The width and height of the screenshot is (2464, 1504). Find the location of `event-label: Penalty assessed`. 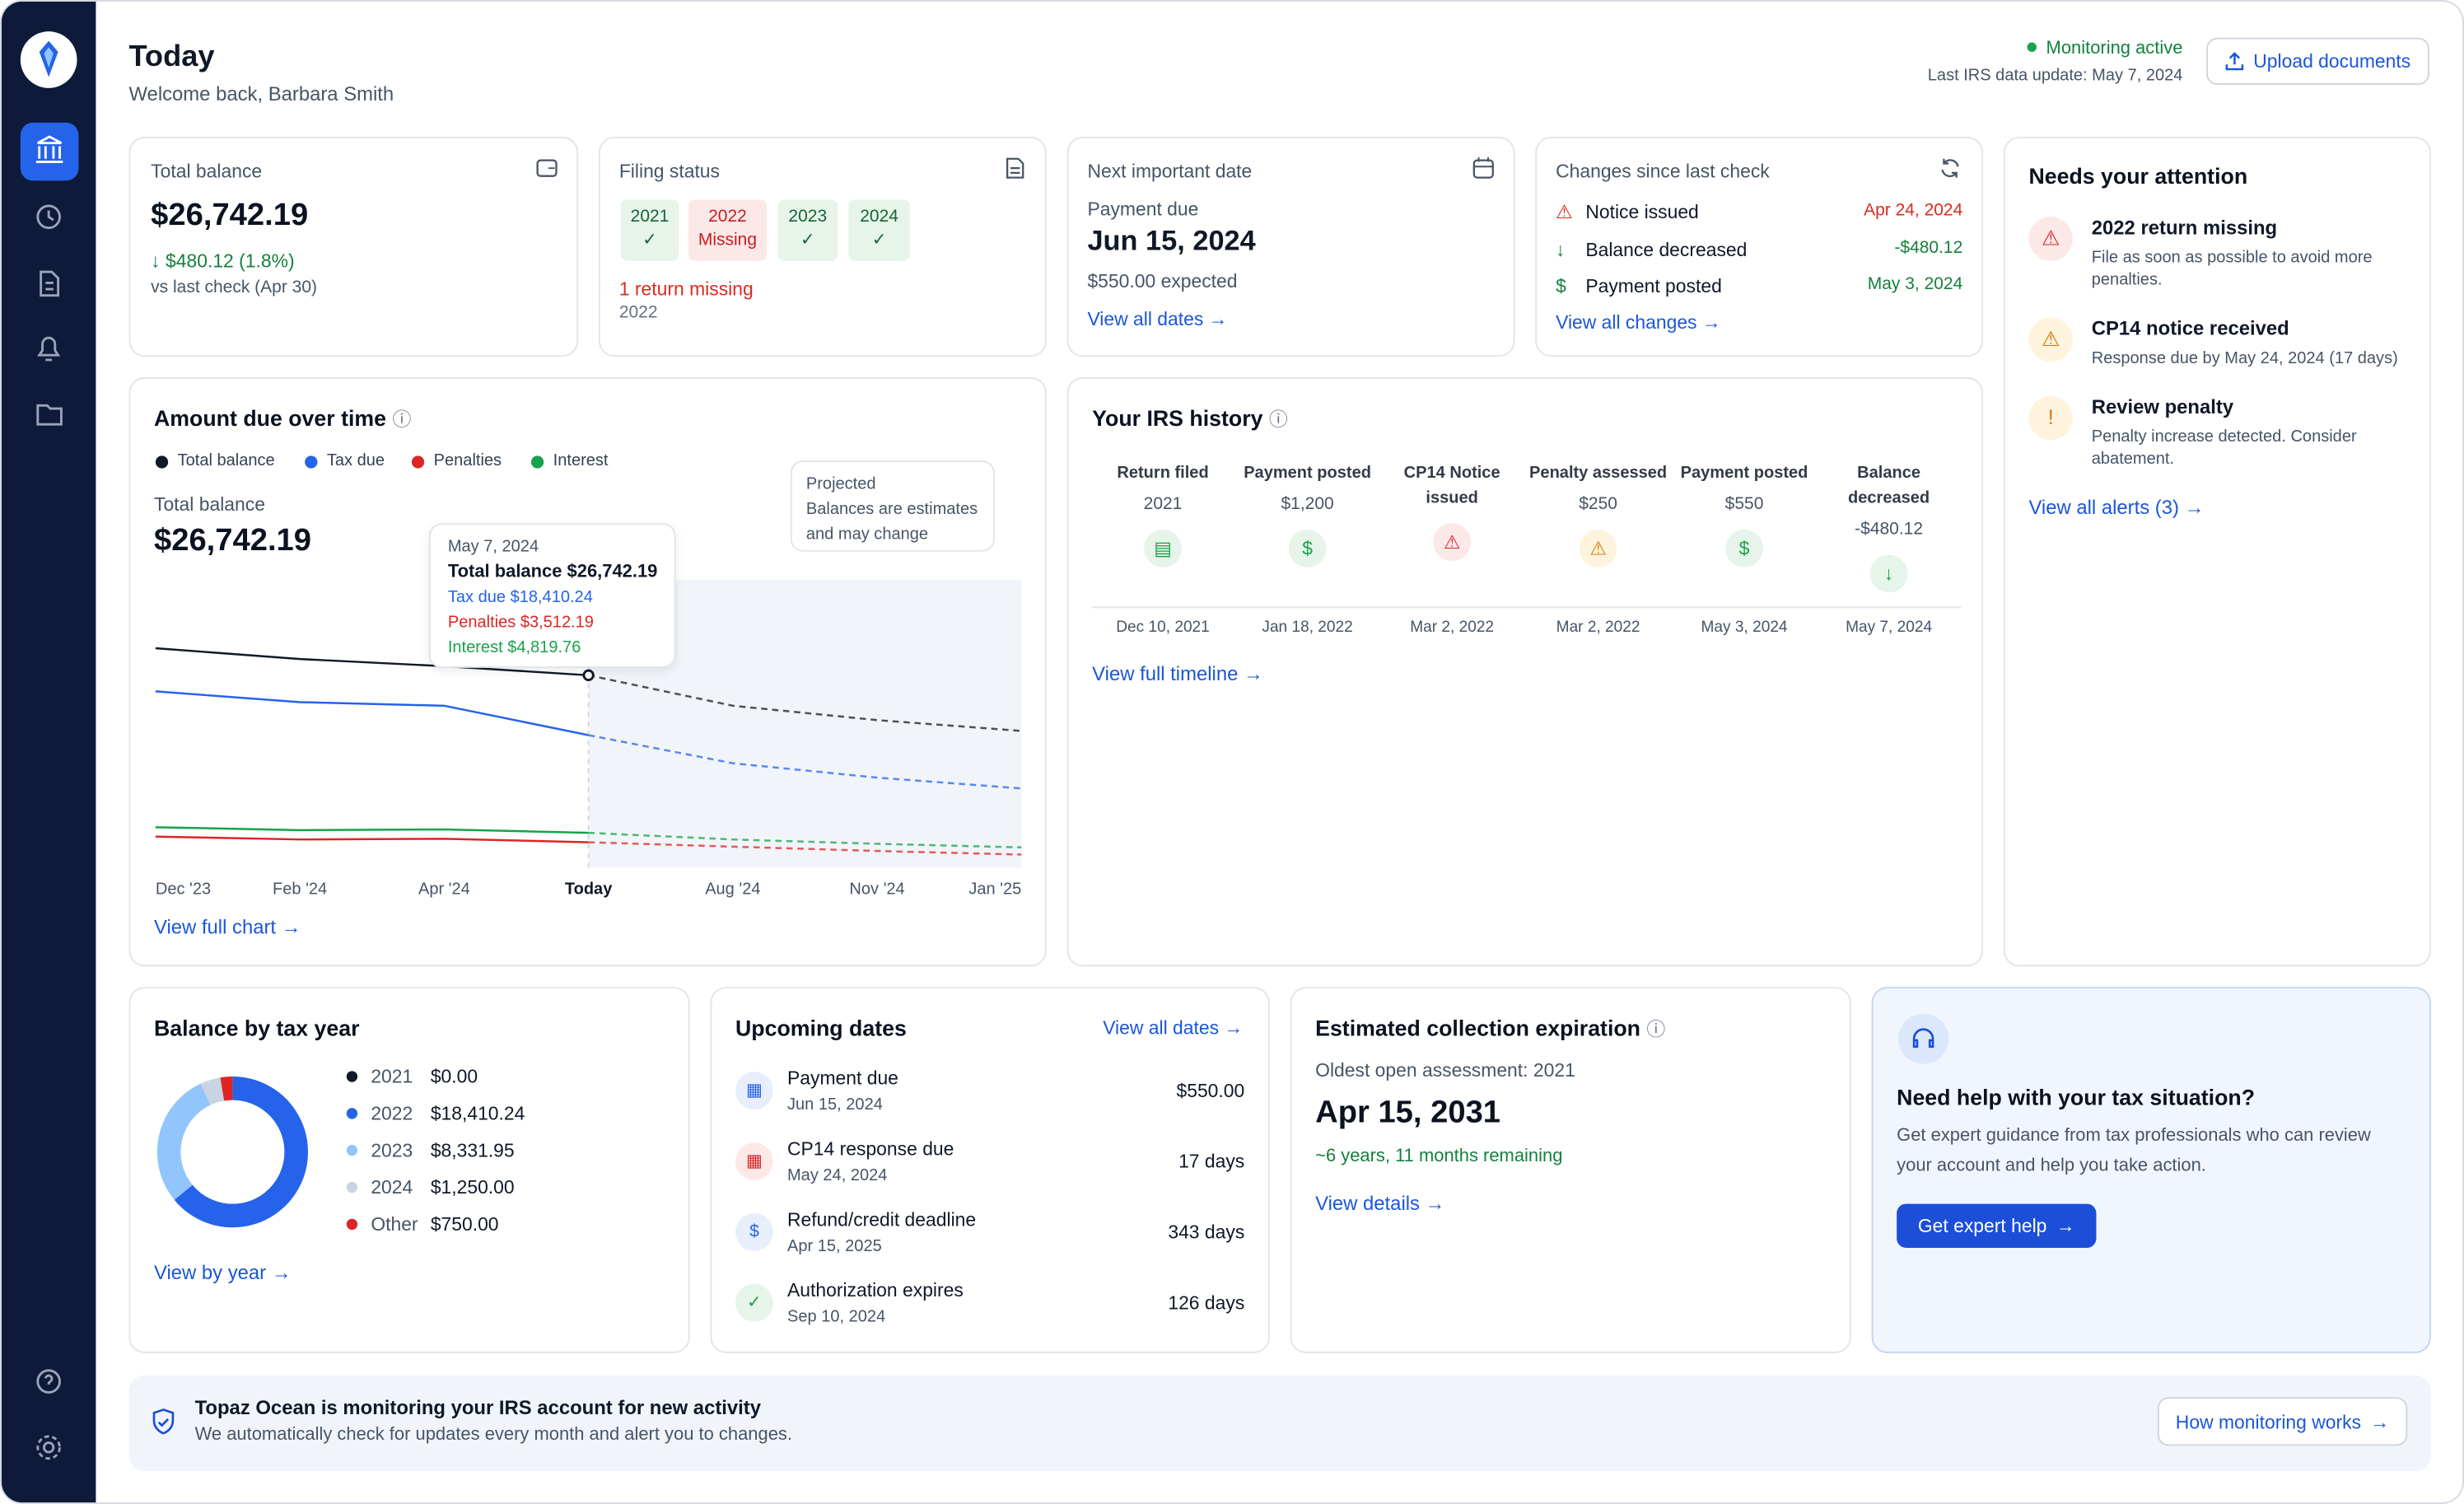

event-label: Penalty assessed is located at coordinates (1598, 473).